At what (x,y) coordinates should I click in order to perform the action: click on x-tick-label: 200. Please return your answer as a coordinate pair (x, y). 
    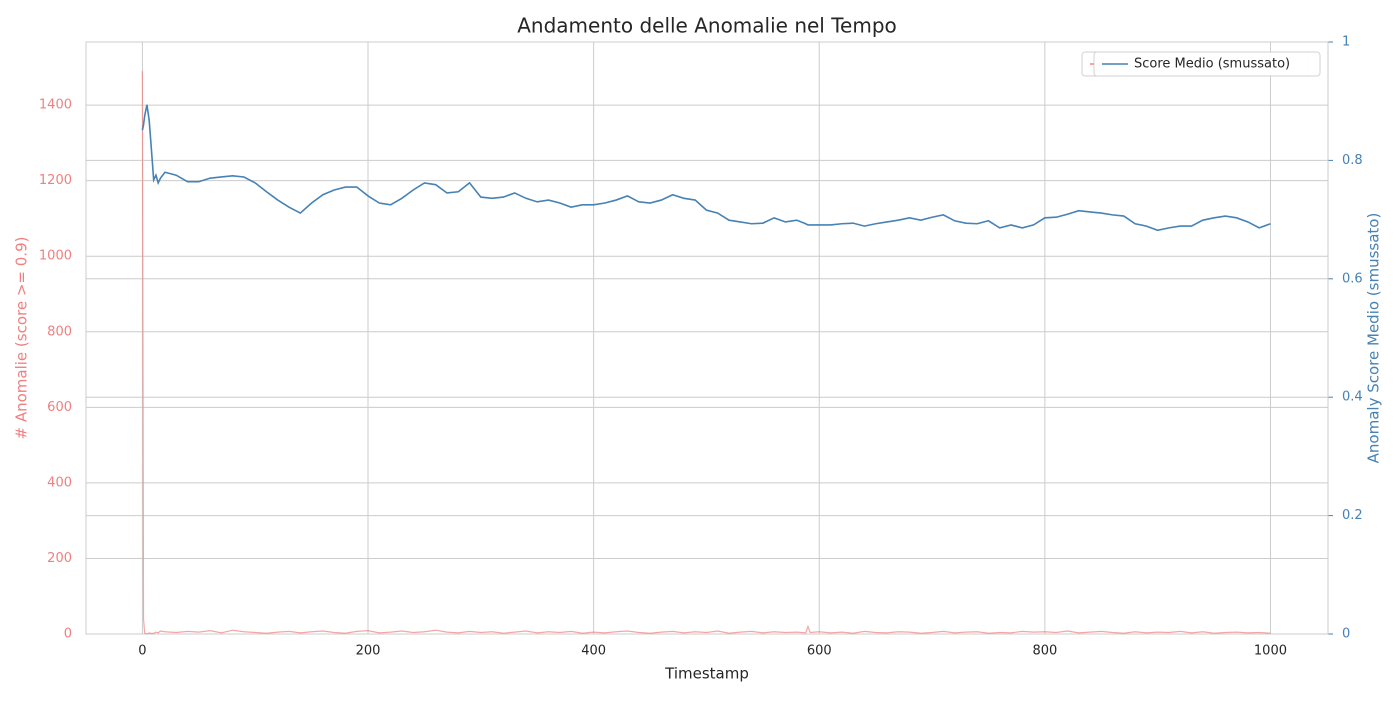
    Looking at the image, I should click on (368, 651).